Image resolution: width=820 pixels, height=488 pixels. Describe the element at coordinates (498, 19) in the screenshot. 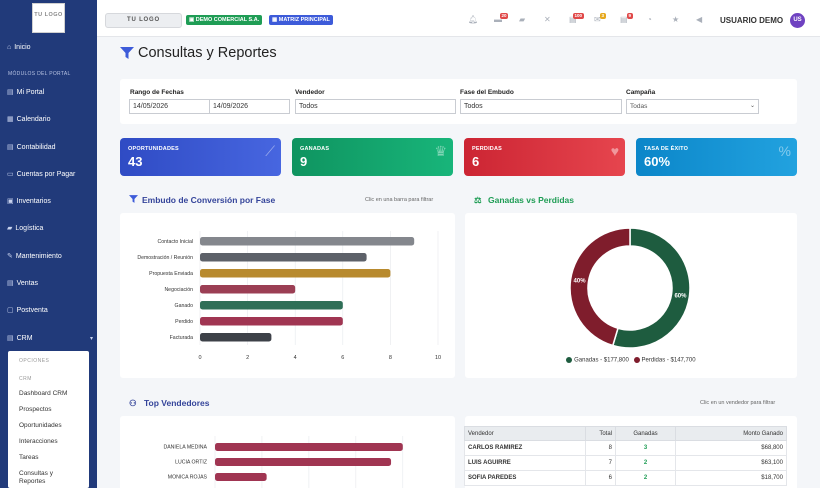

I see `money-icon: ▬` at that location.